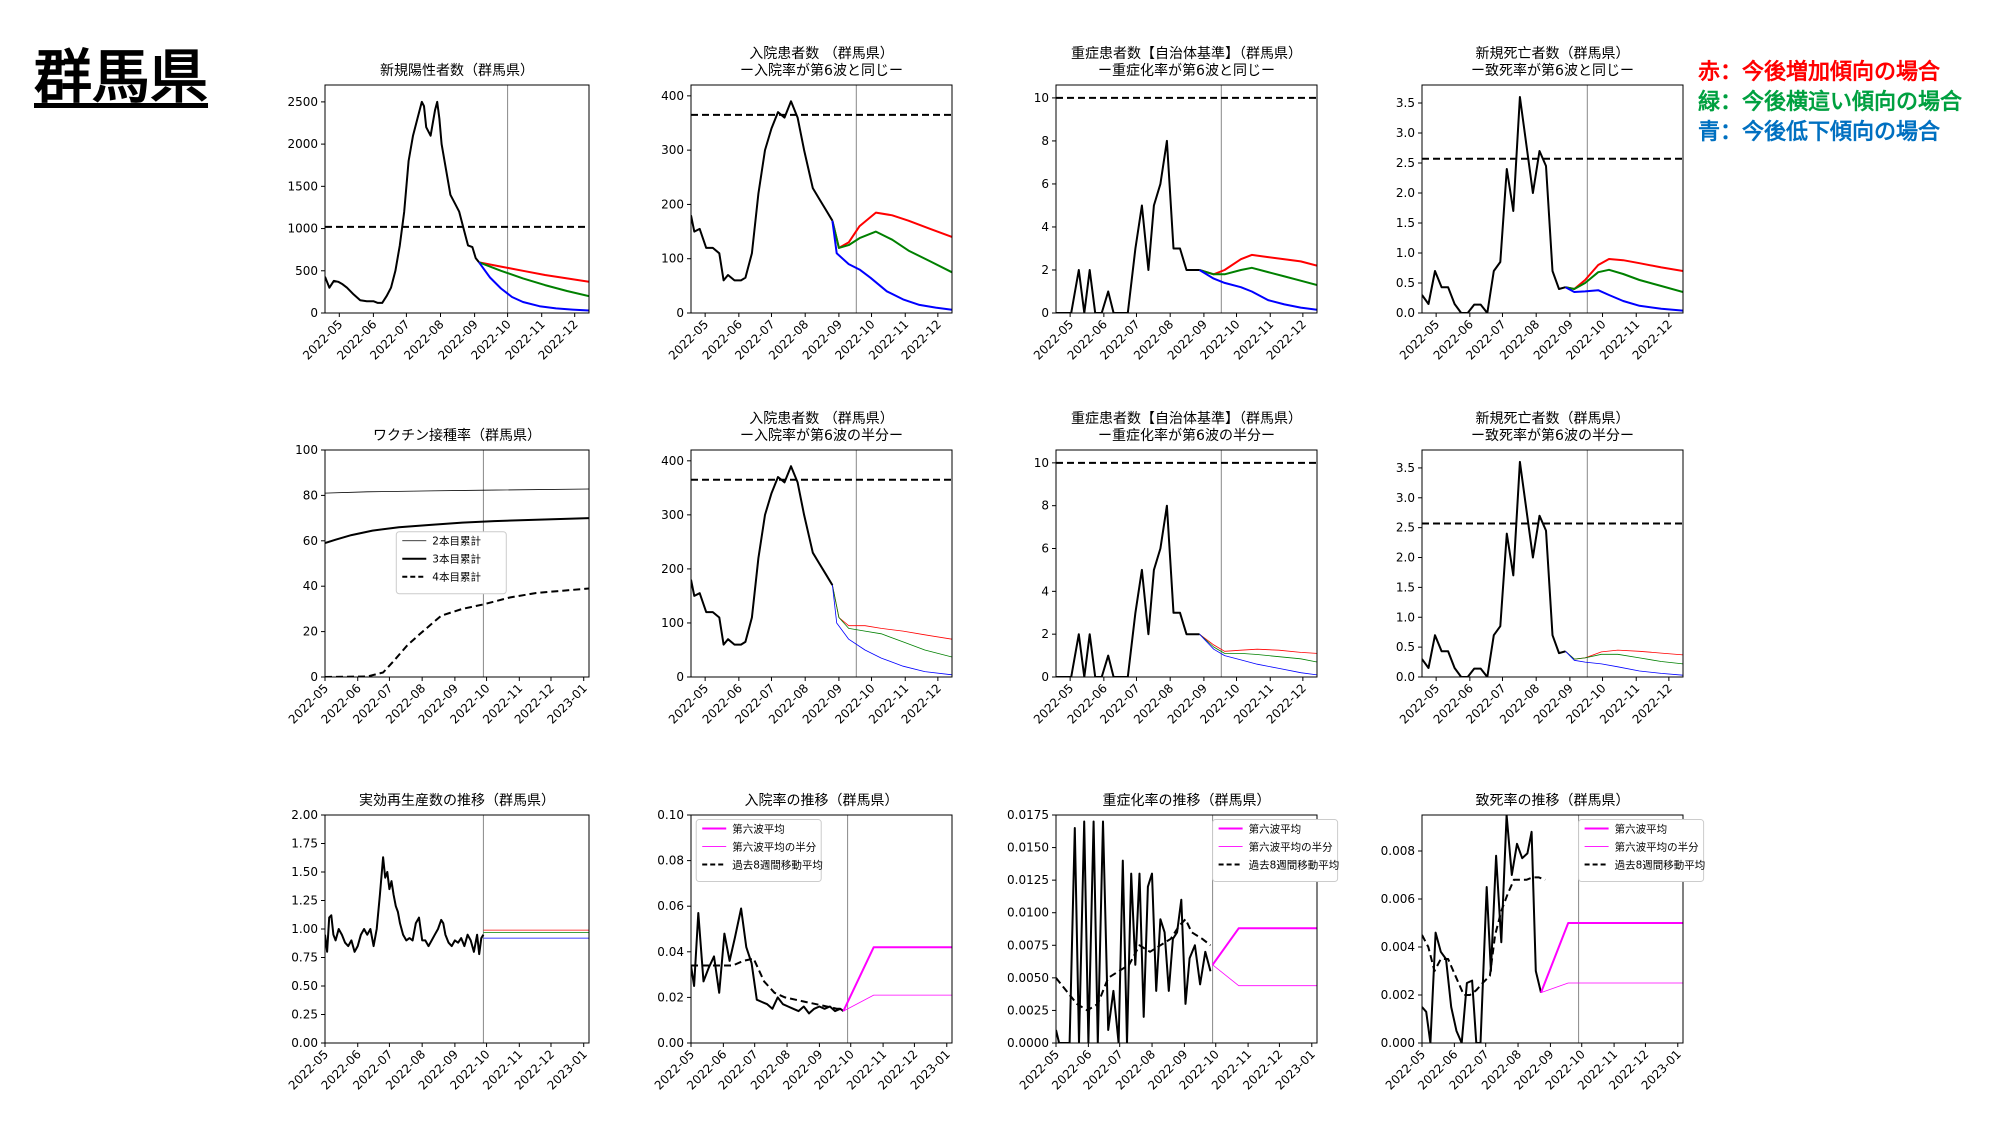  I want to click on y-tick-label: 0.08, so click(670, 861).